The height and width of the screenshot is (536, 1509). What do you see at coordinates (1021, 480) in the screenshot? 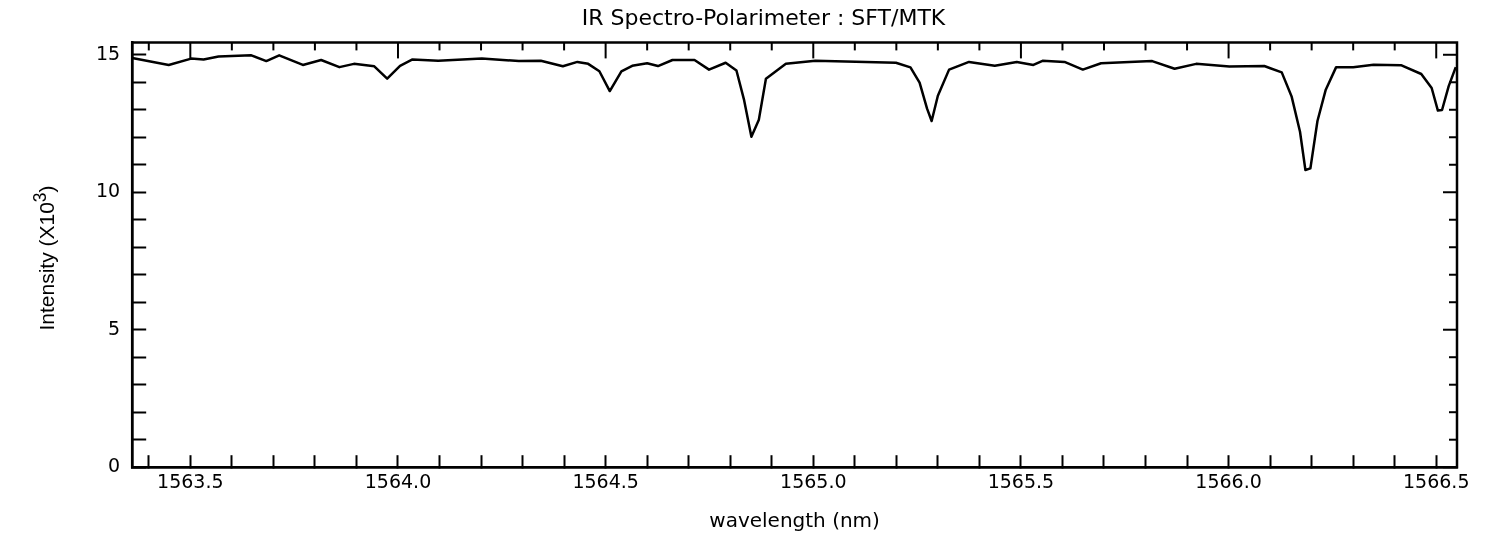
I see `x-tick-label: 1565.5` at bounding box center [1021, 480].